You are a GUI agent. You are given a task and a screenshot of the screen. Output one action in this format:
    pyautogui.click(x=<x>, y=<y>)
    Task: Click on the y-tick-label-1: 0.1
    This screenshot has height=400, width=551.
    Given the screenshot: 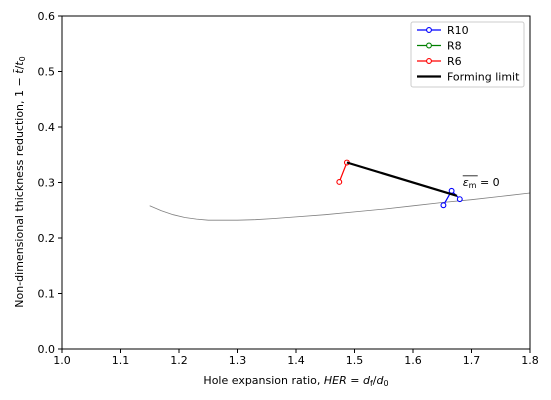 What is the action you would take?
    pyautogui.click(x=47, y=294)
    